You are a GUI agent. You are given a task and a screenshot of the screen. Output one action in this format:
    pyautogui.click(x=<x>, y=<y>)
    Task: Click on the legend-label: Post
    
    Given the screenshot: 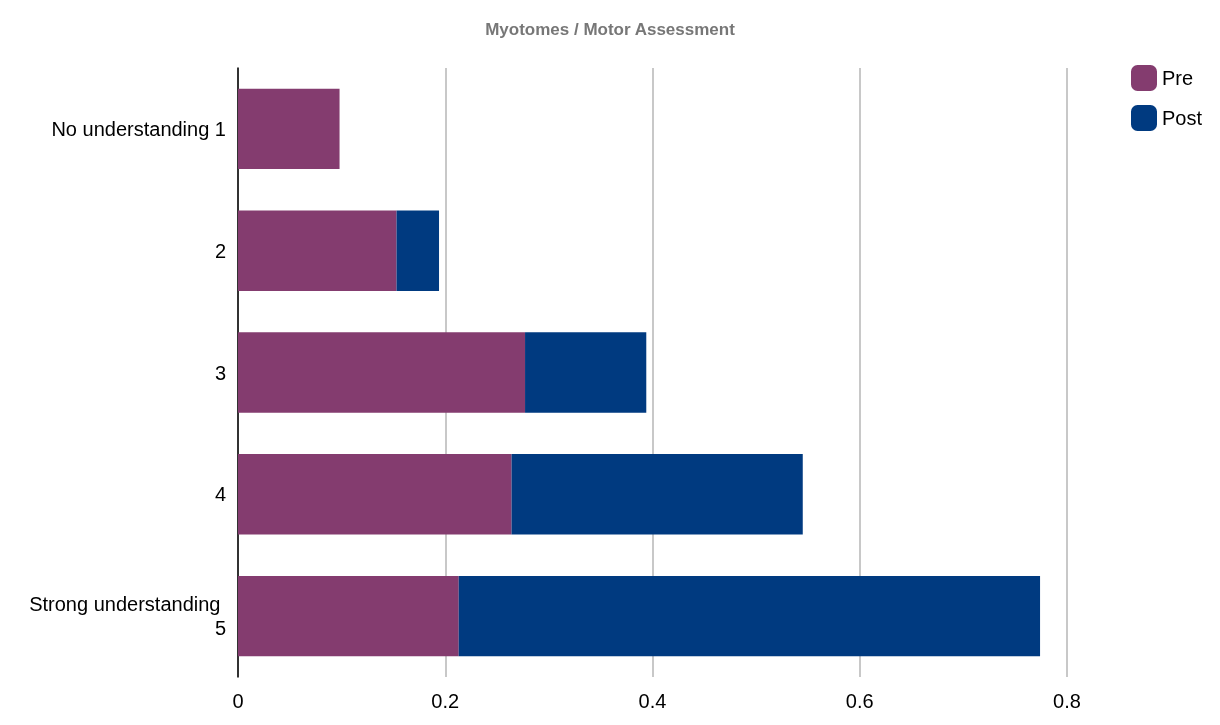 What is the action you would take?
    pyautogui.click(x=1182, y=118)
    